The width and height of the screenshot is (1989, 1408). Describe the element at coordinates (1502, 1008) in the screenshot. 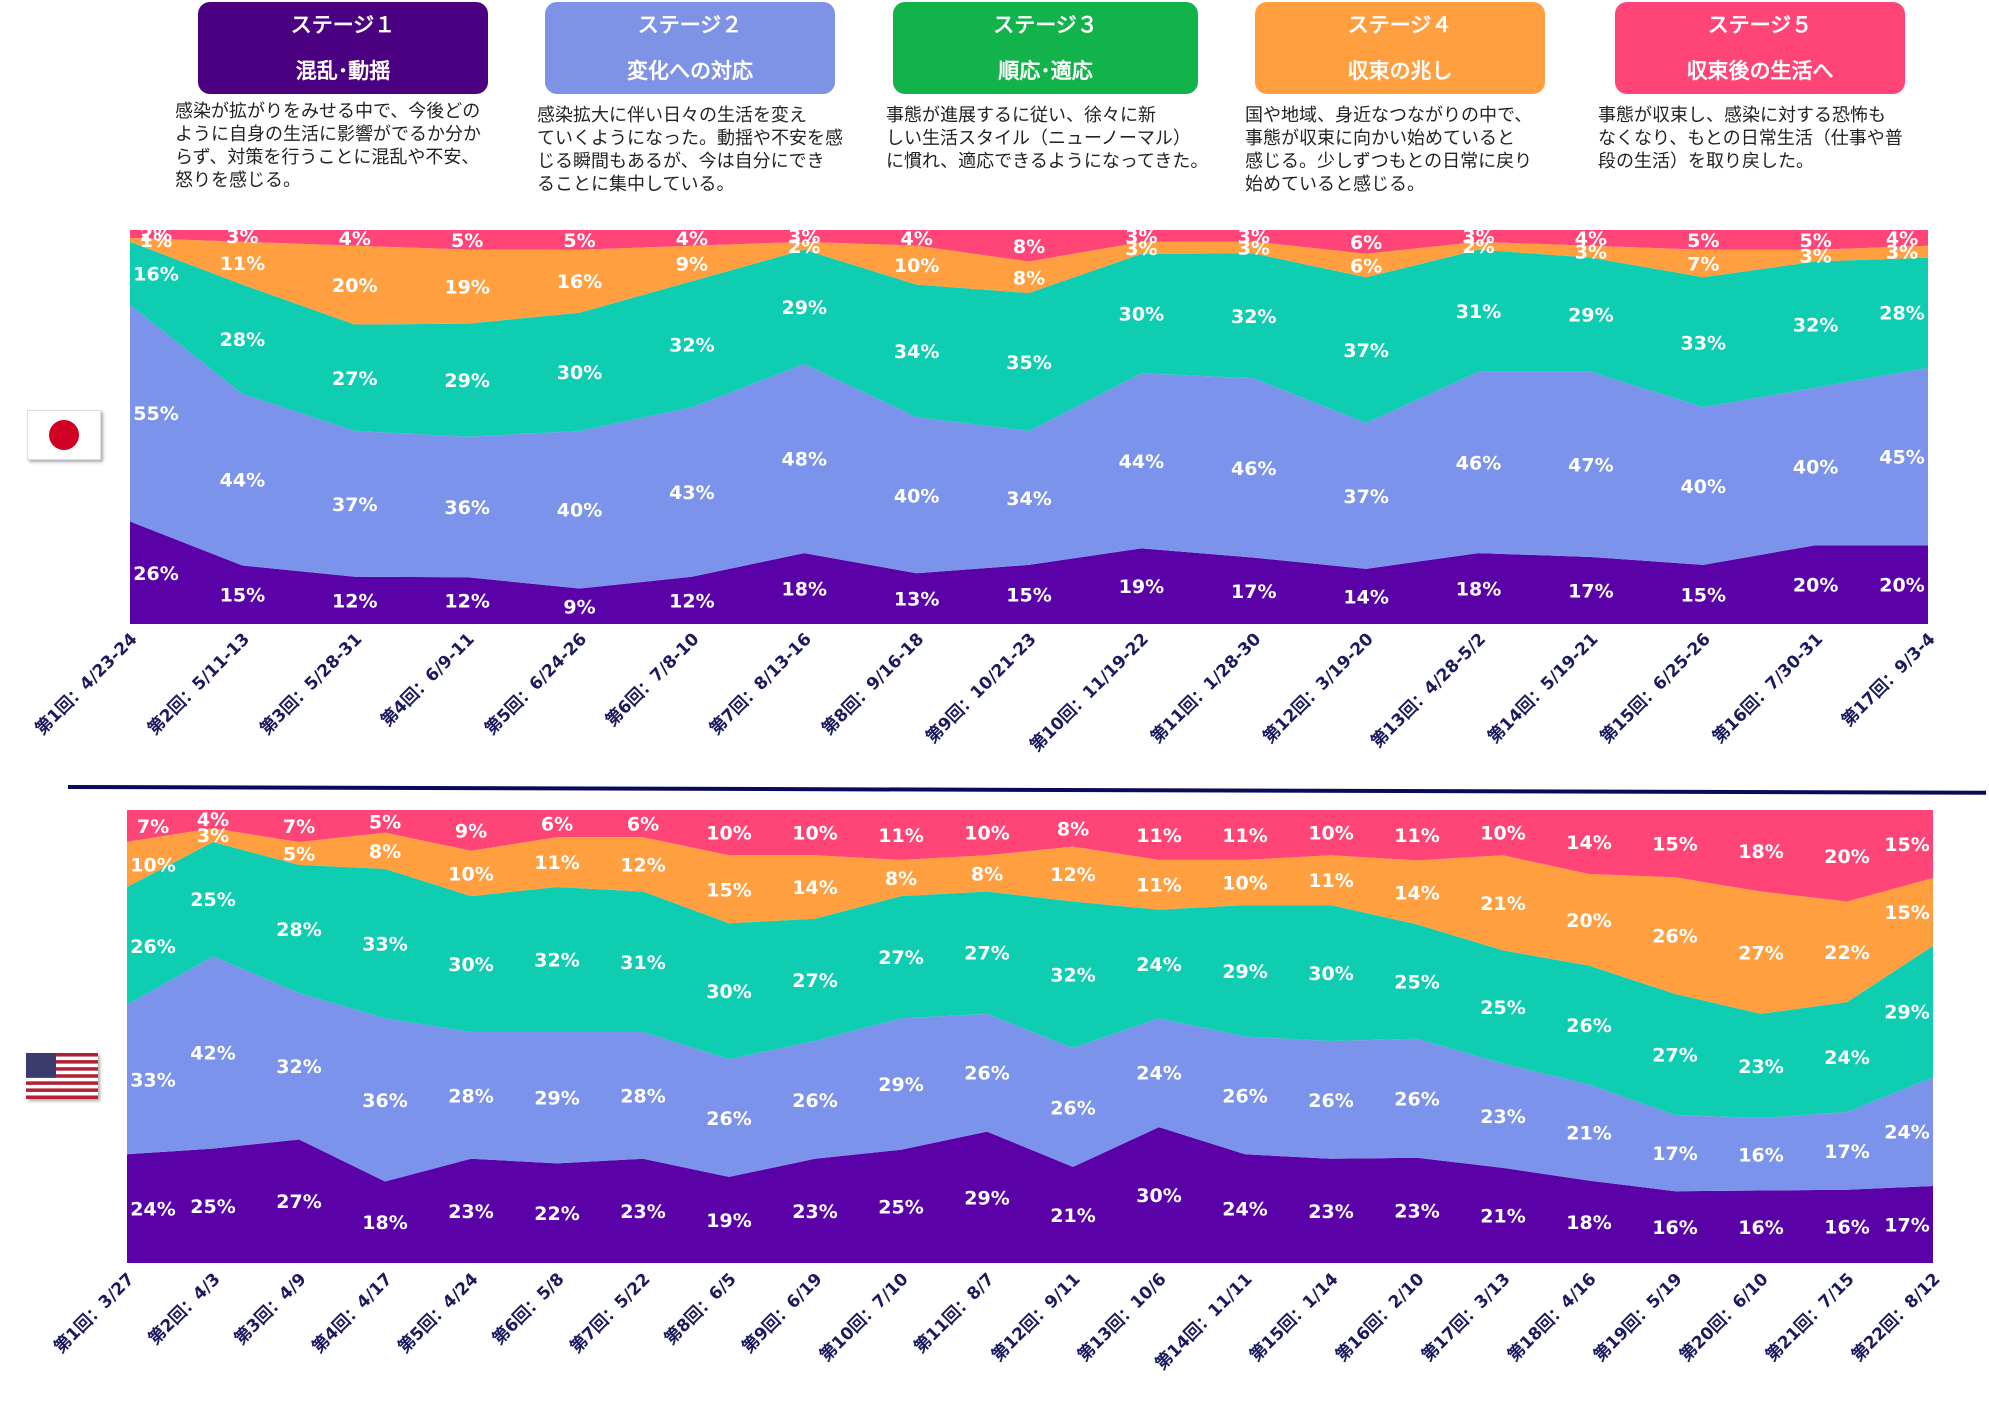

I see `data-label: 25%` at that location.